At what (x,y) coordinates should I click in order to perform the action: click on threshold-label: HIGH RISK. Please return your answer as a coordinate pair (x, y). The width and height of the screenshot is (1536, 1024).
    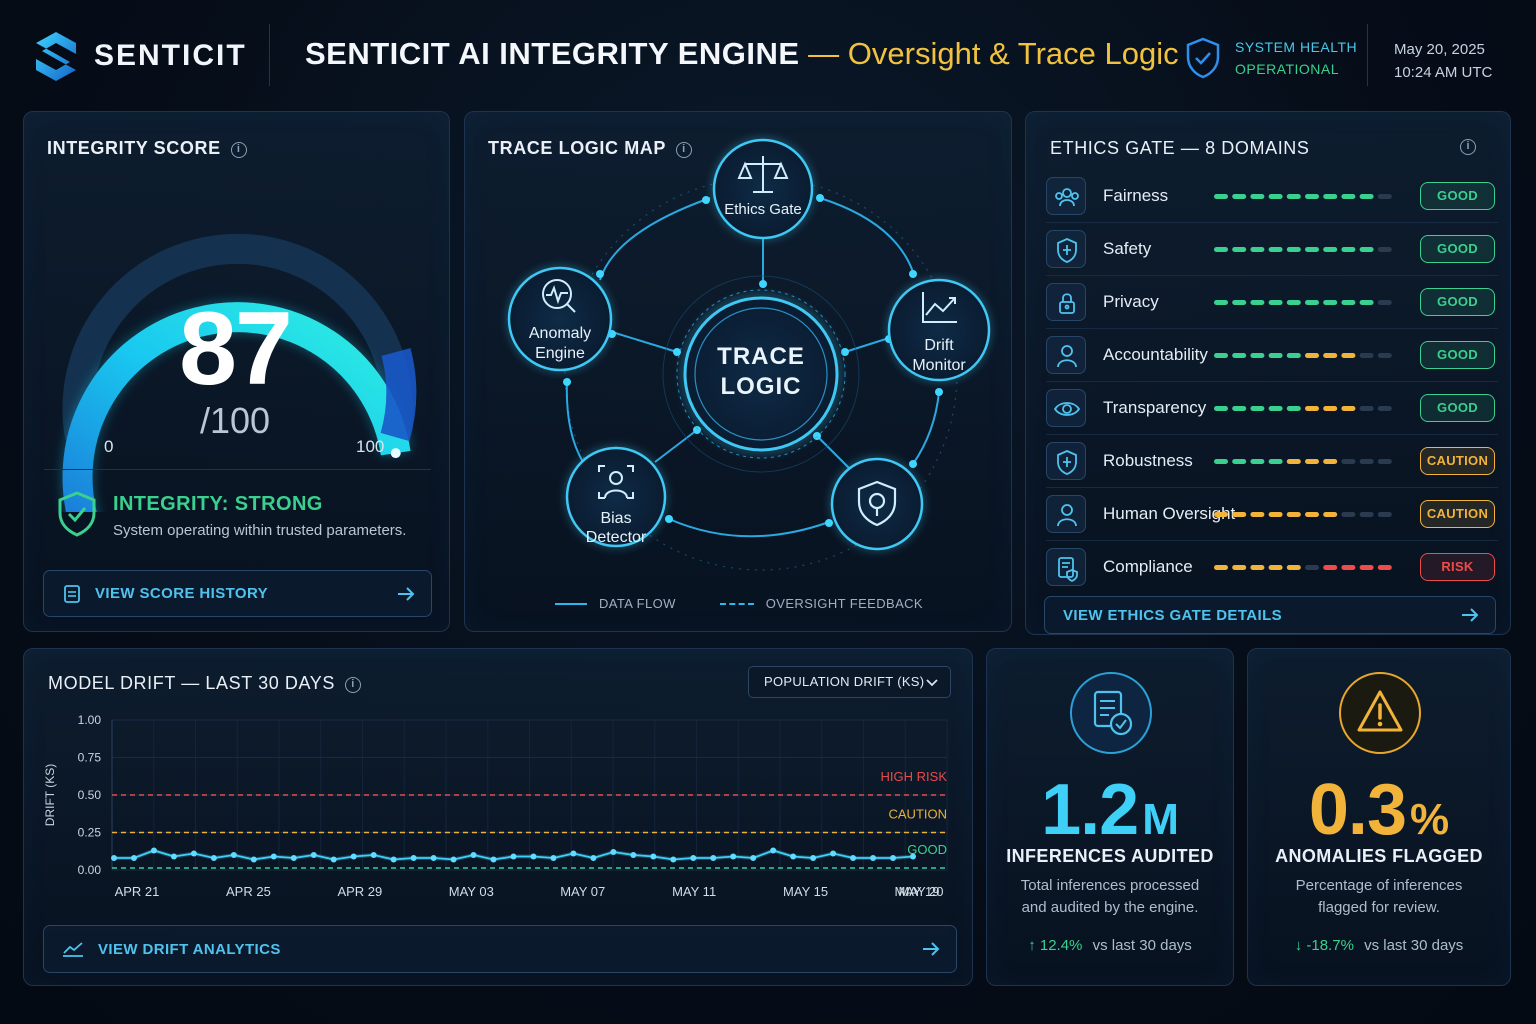
    Looking at the image, I should click on (914, 776).